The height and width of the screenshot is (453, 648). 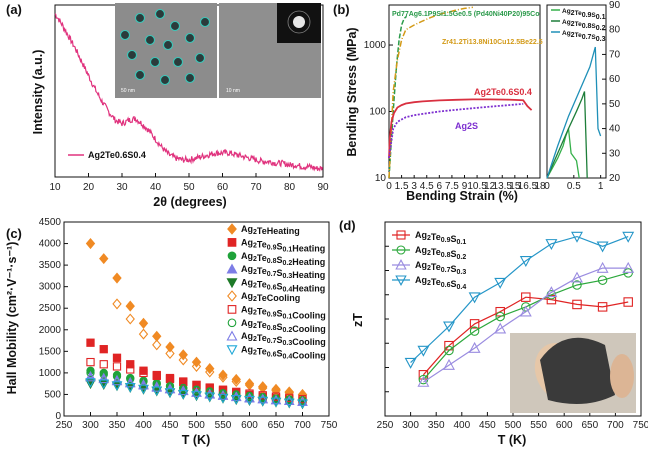 I want to click on panel-b-inset-legend-label: Ag2Te0.9S0.1, so click(x=584, y=14).